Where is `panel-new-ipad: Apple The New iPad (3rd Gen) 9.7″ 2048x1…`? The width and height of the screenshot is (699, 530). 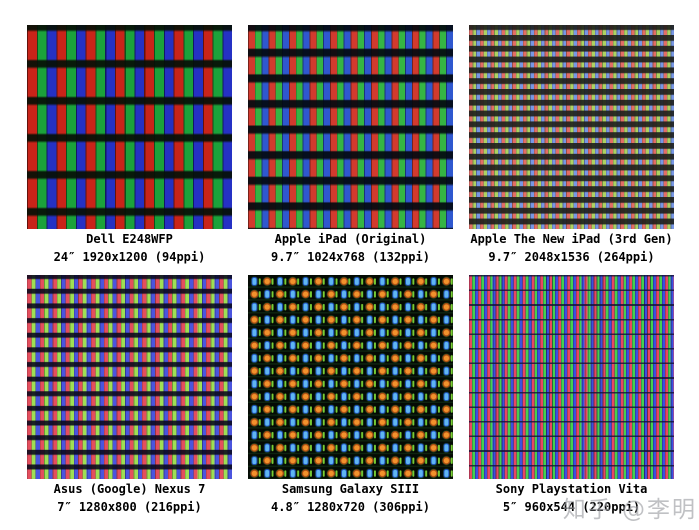 panel-new-ipad: Apple The New iPad (3rd Gen) 9.7″ 2048x1… is located at coordinates (571, 145).